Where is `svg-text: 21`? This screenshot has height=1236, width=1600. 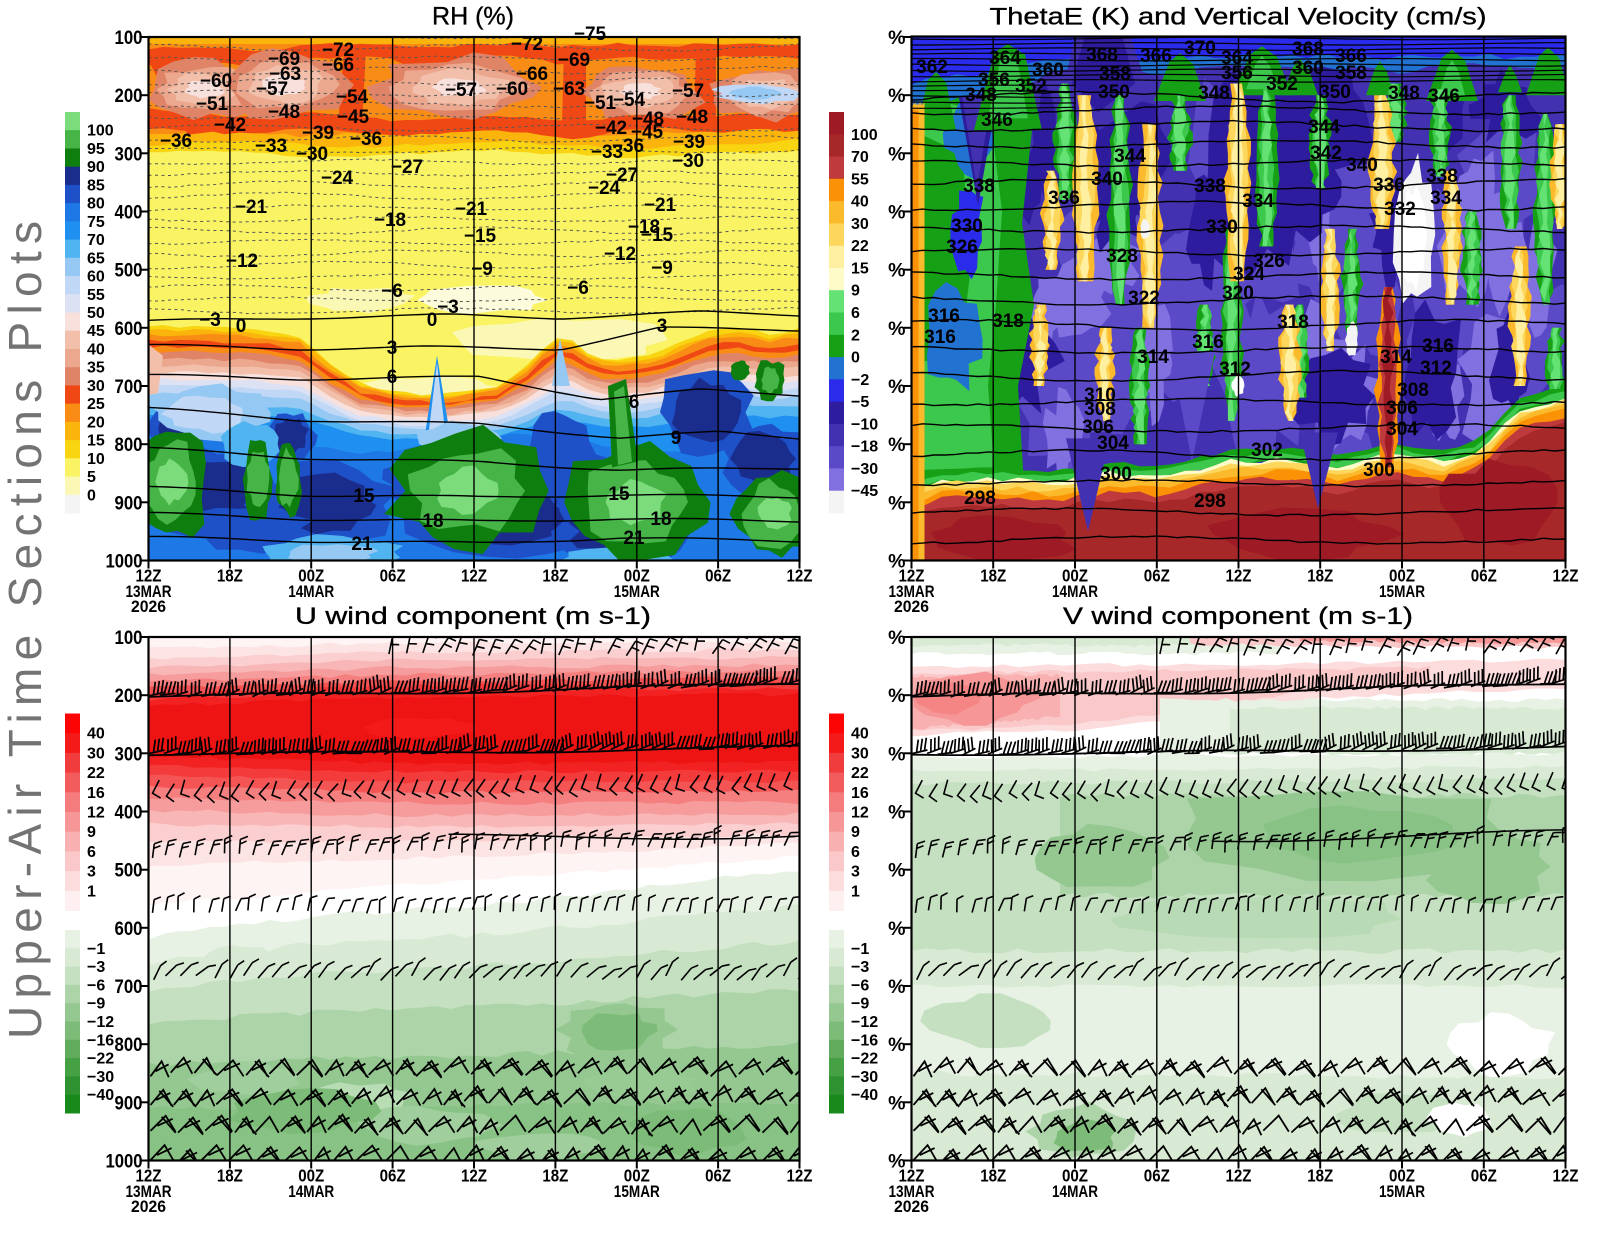 svg-text: 21 is located at coordinates (362, 544).